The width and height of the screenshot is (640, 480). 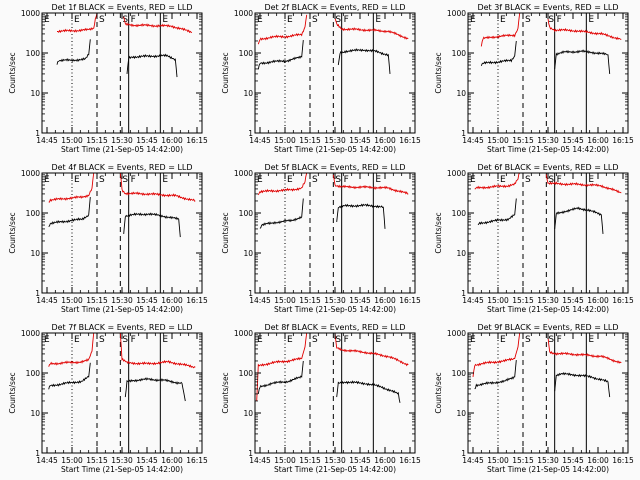 What do you see at coordinates (121, 7) in the screenshot?
I see `panel-title: Det 1f BLACK = Events, RED = LLD` at bounding box center [121, 7].